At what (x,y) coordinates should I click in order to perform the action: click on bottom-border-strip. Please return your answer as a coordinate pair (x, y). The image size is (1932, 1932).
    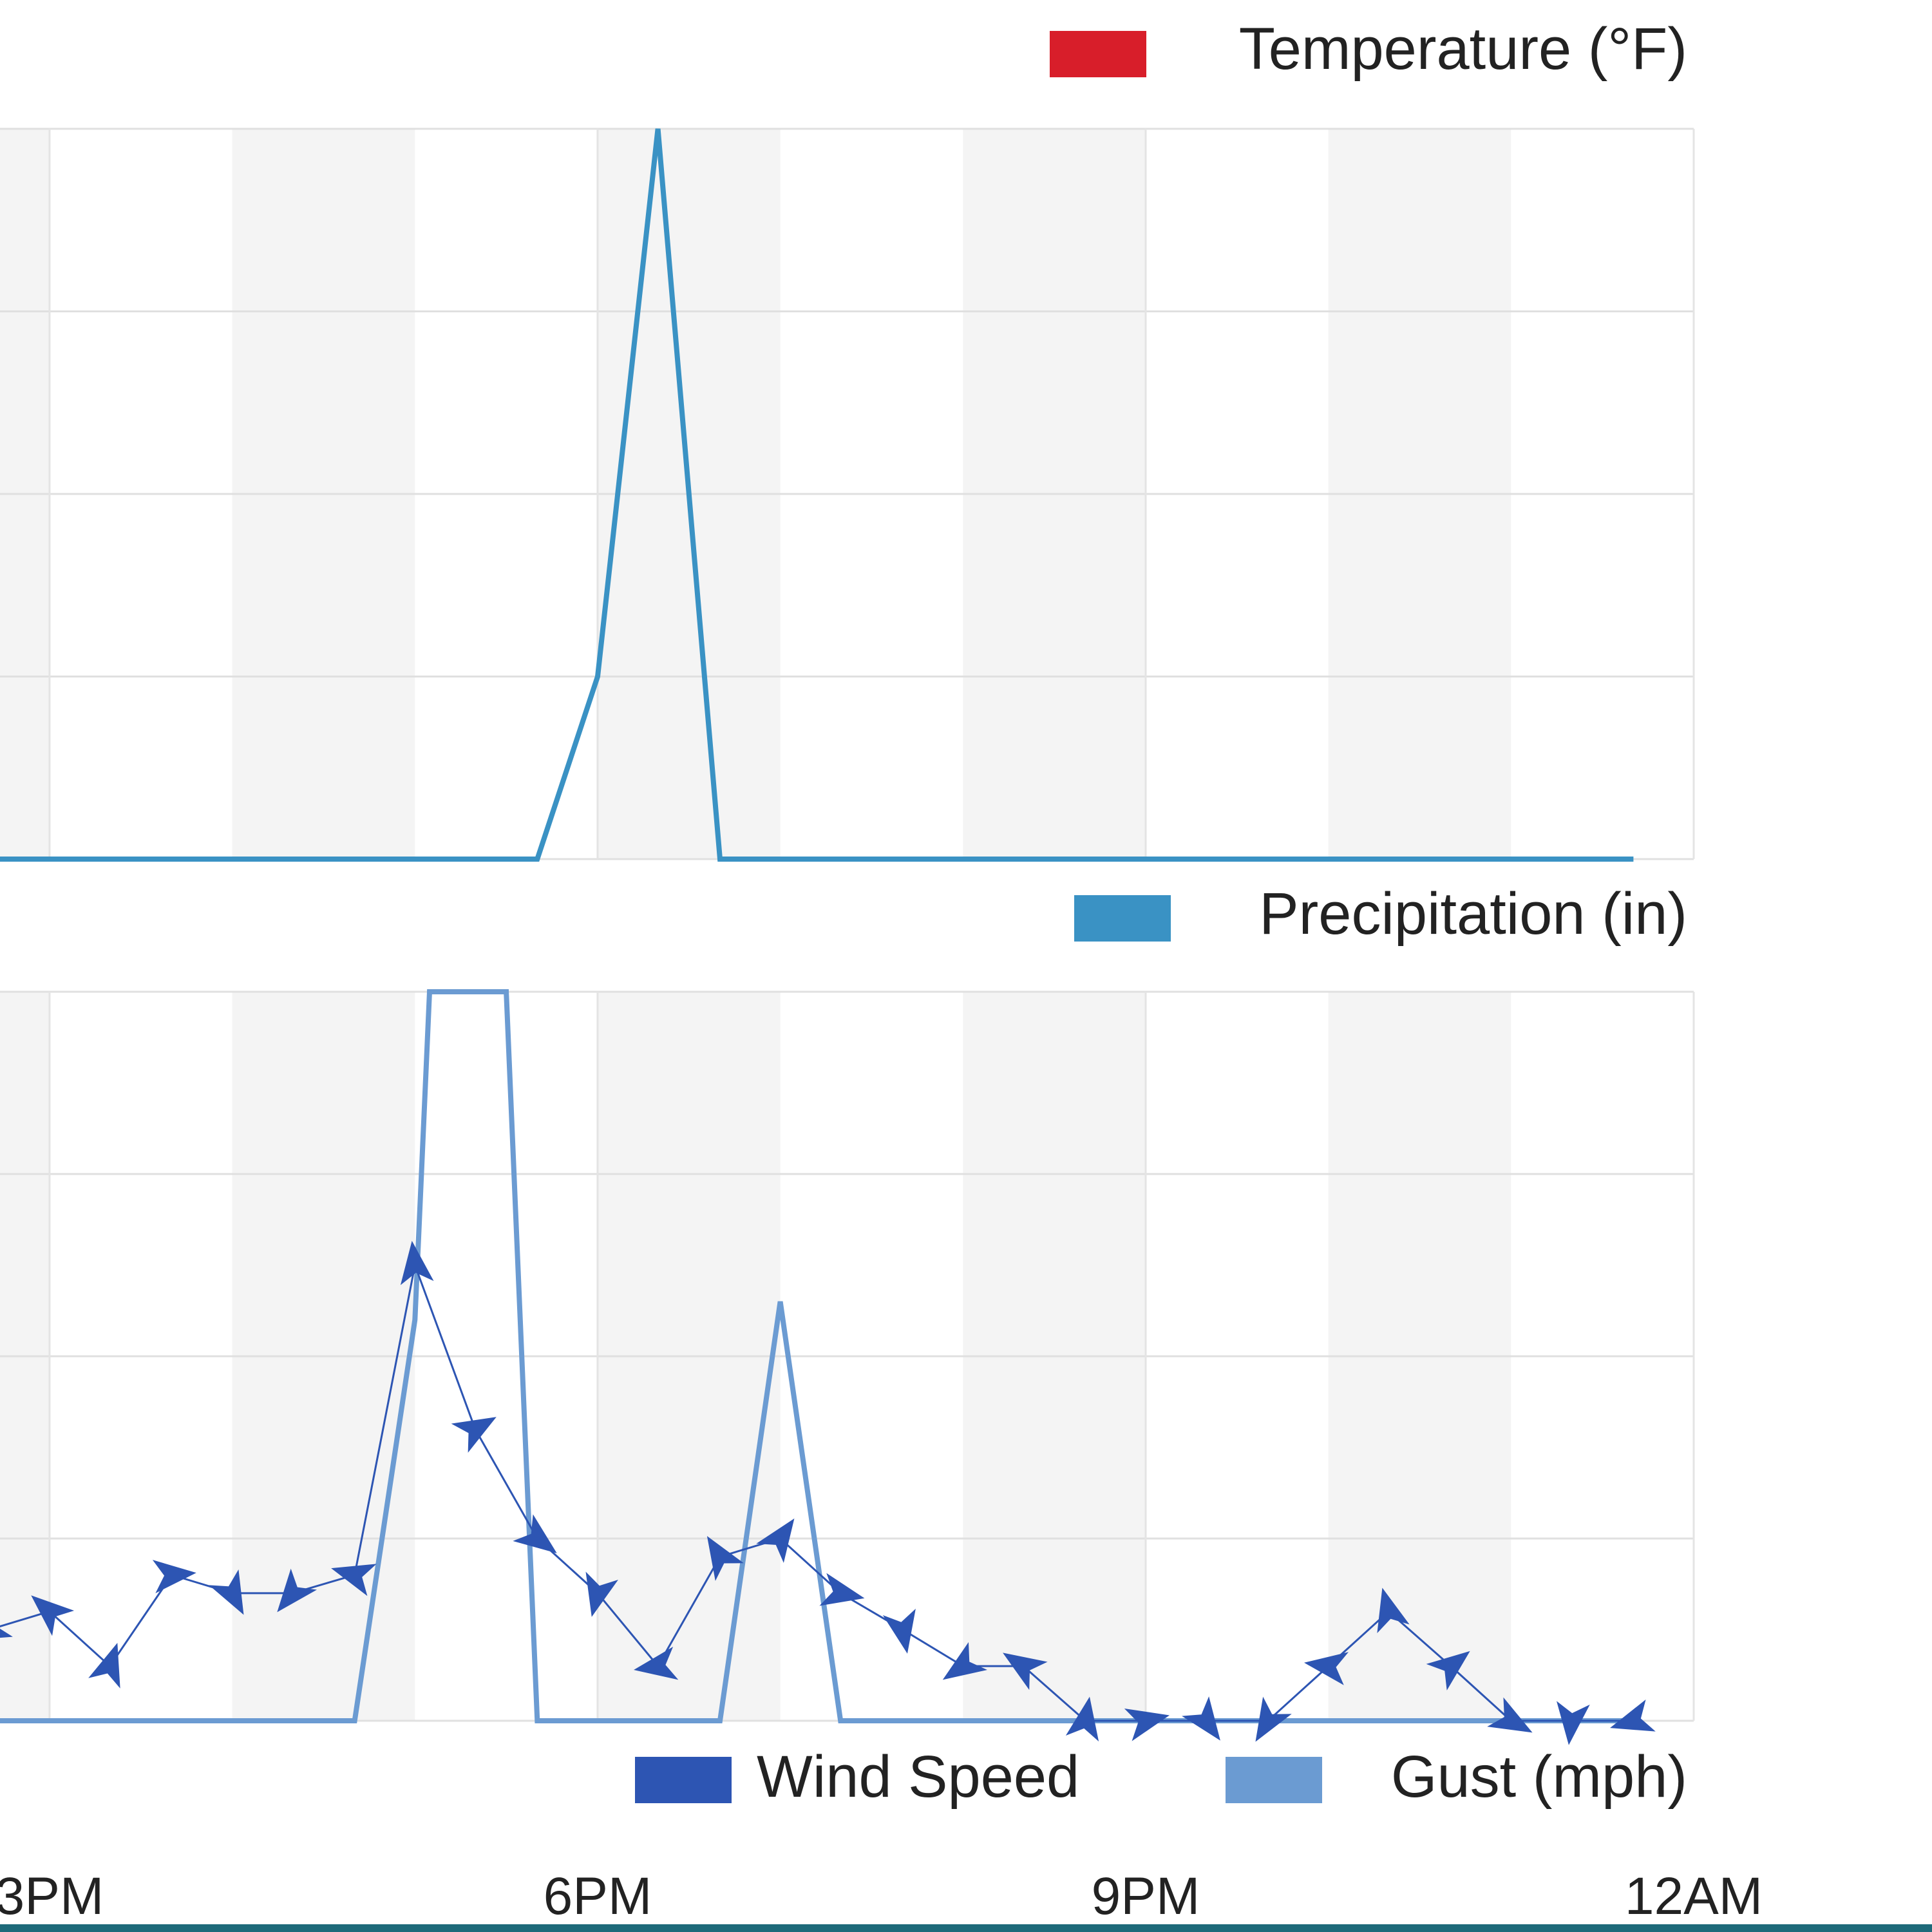
    Looking at the image, I should click on (966, 1928).